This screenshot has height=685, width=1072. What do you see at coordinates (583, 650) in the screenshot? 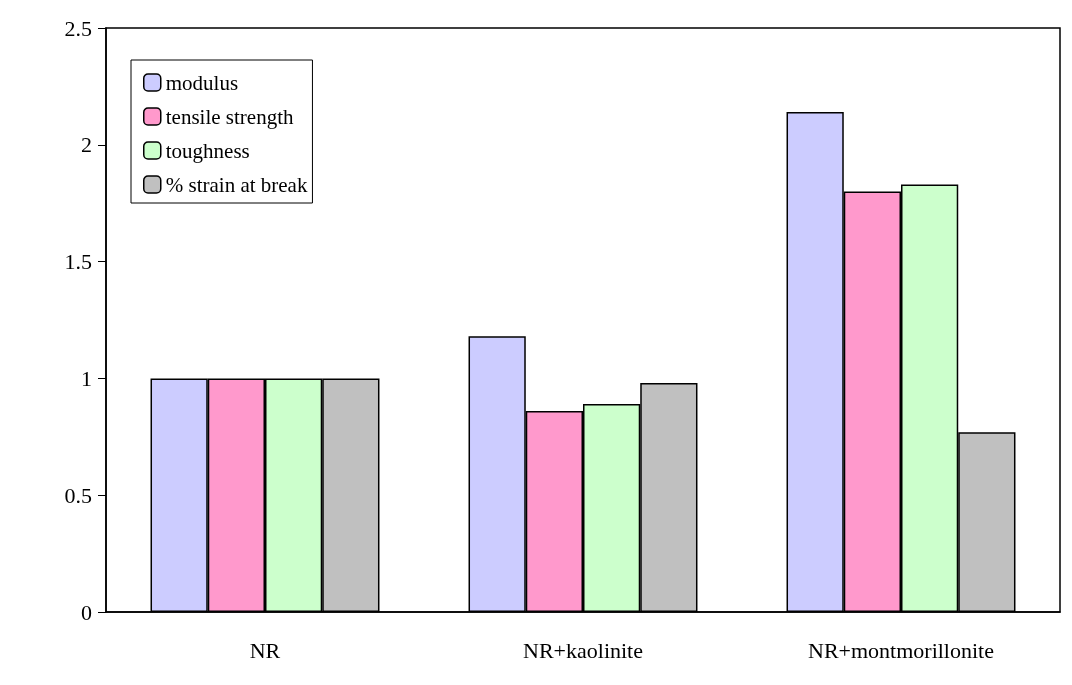
I see `x-tick-label: NR+kaolinite` at bounding box center [583, 650].